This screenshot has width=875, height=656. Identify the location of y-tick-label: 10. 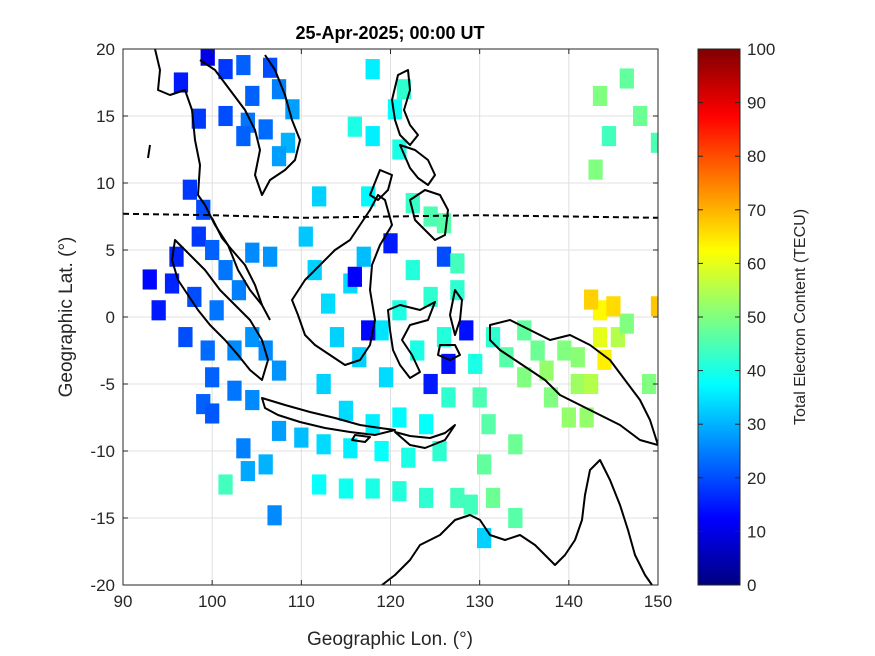
(105, 183).